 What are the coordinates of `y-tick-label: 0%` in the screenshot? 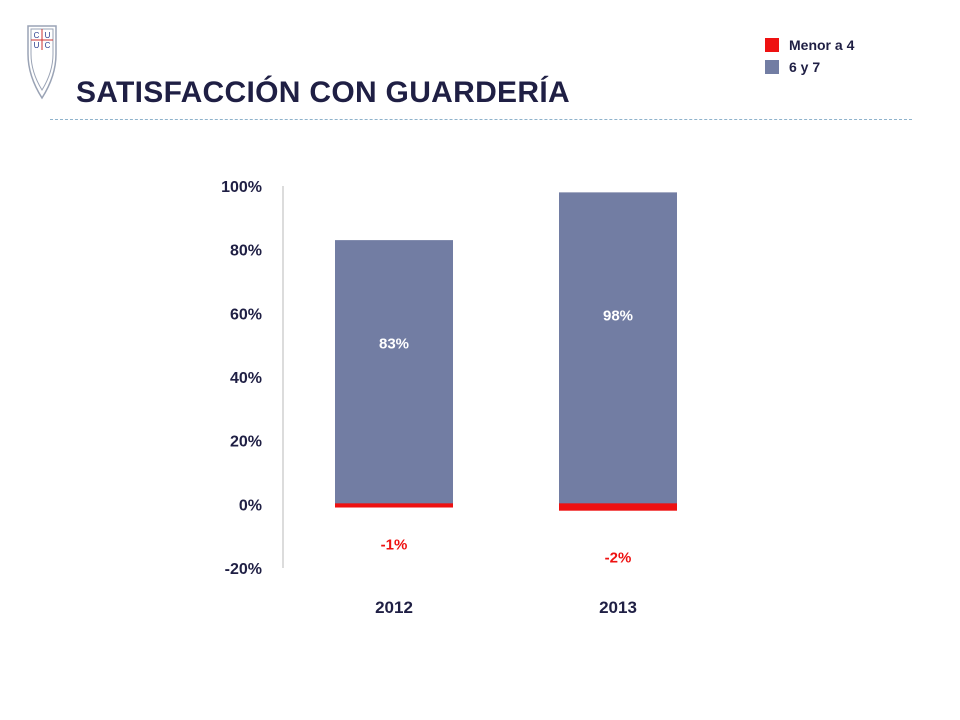 It's located at (250, 505).